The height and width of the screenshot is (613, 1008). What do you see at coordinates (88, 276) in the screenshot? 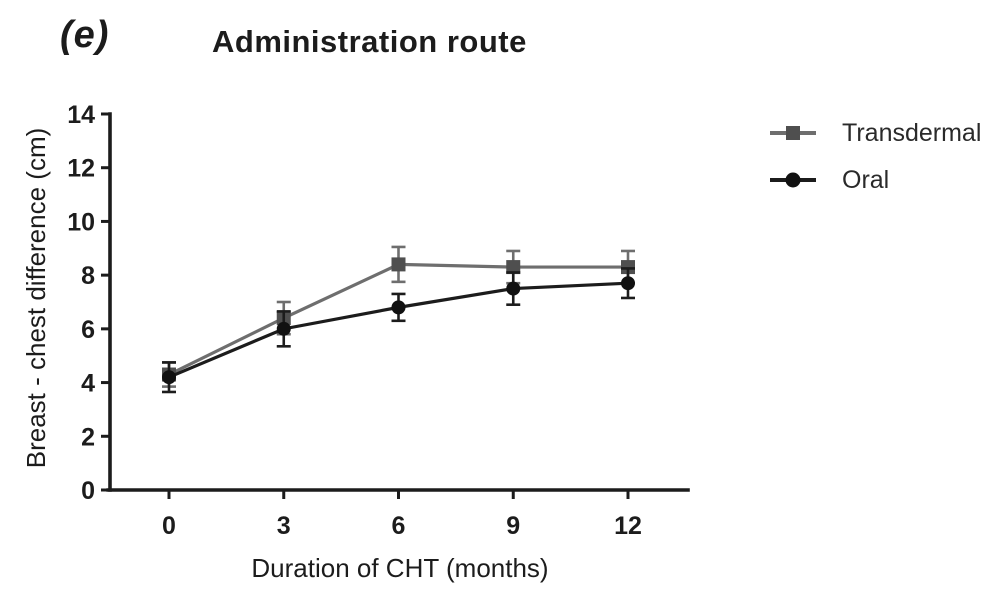
I see `y-tick-label: 8` at bounding box center [88, 276].